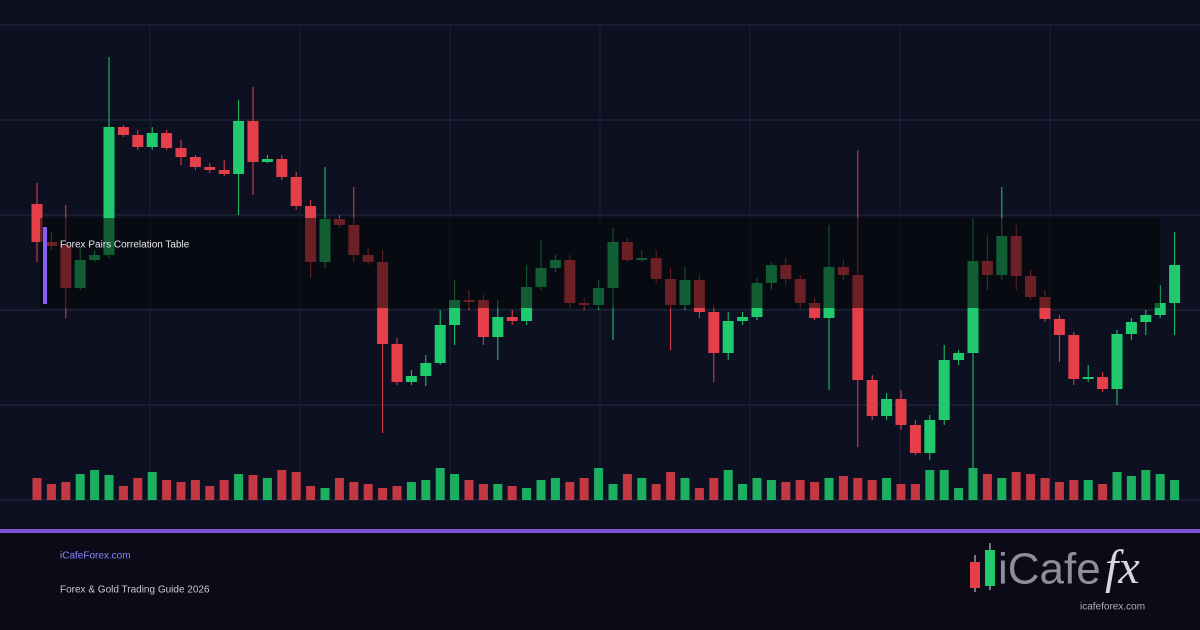 The height and width of the screenshot is (630, 1200). I want to click on overlay-label: Forex Pairs Correlation Table, so click(125, 245).